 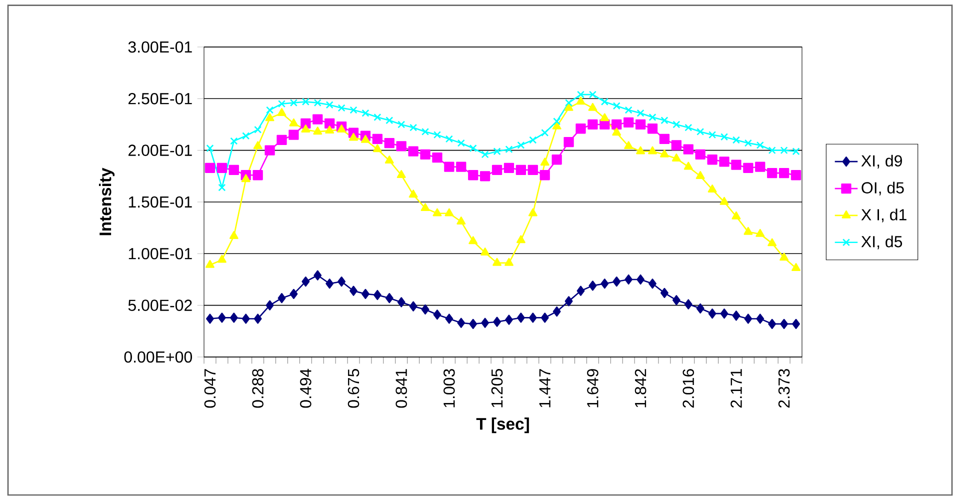 What do you see at coordinates (160, 254) in the screenshot?
I see `y-tick-label: 1.00E-01` at bounding box center [160, 254].